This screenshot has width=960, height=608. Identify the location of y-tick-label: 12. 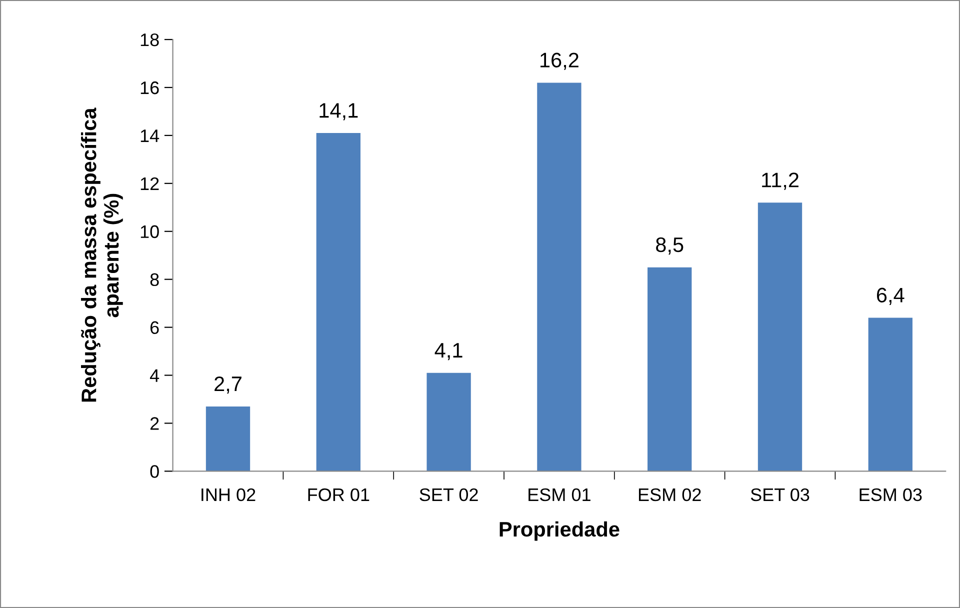
(149, 183).